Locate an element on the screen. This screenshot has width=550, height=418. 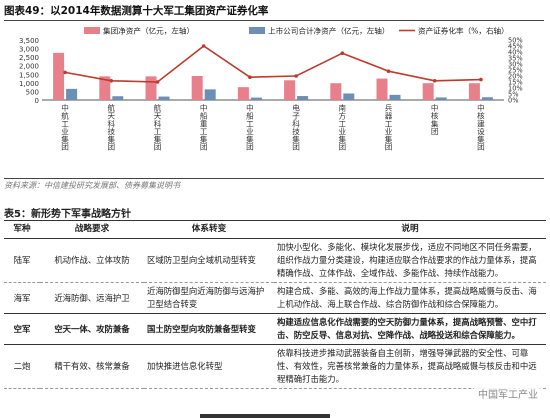
legend-label: 上市公司合计净资产（亿元，左轴） is located at coordinates (329, 31).